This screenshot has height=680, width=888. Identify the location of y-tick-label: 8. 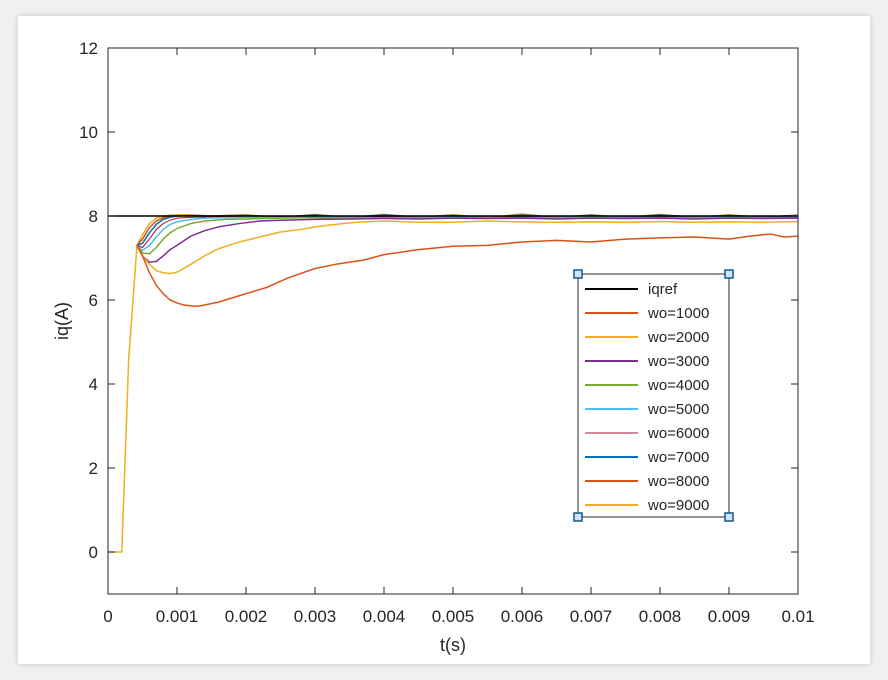
(93, 216).